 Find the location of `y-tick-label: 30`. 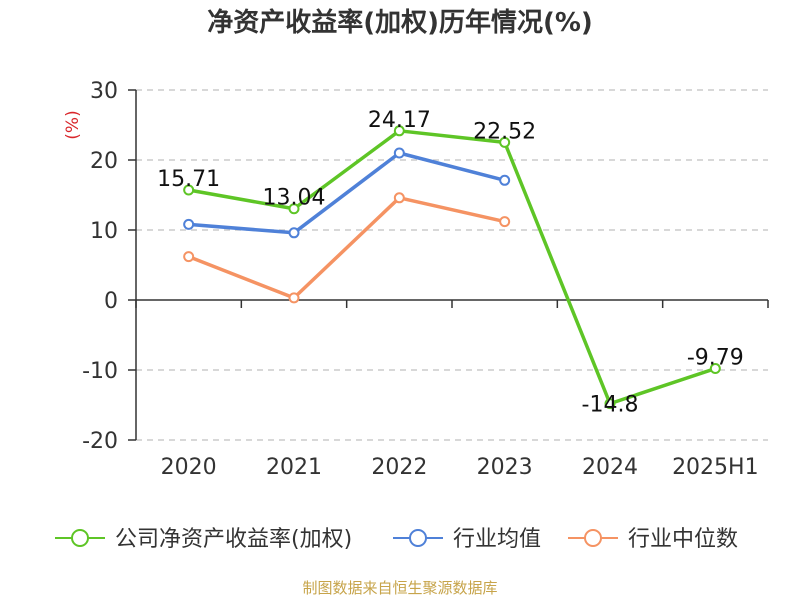

y-tick-label: 30 is located at coordinates (104, 91).